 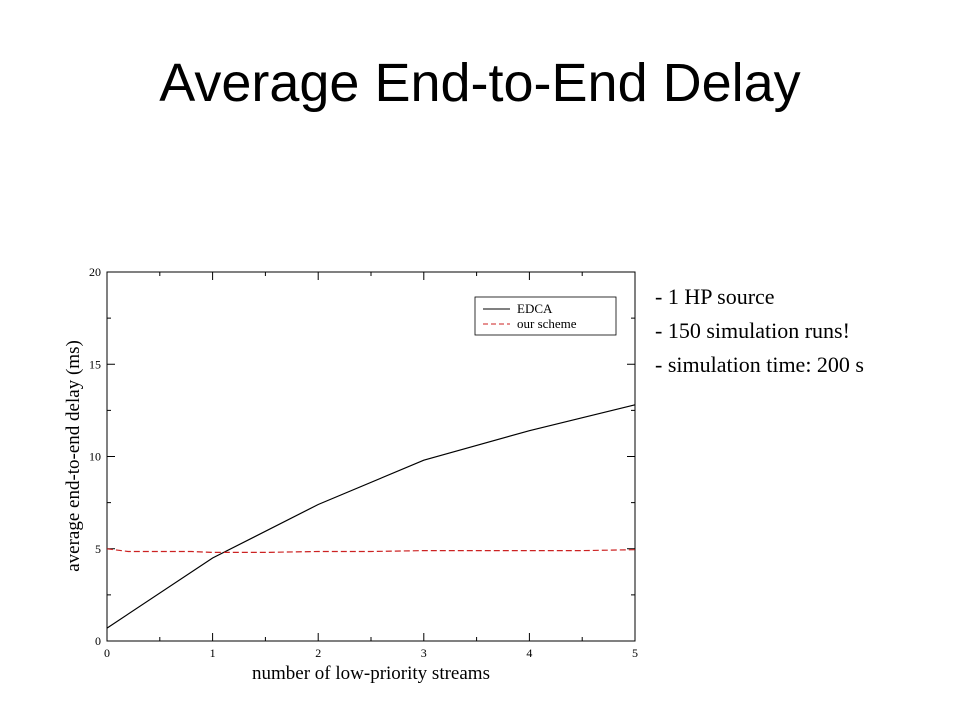 I want to click on series-line-our-scheme, so click(x=371, y=551).